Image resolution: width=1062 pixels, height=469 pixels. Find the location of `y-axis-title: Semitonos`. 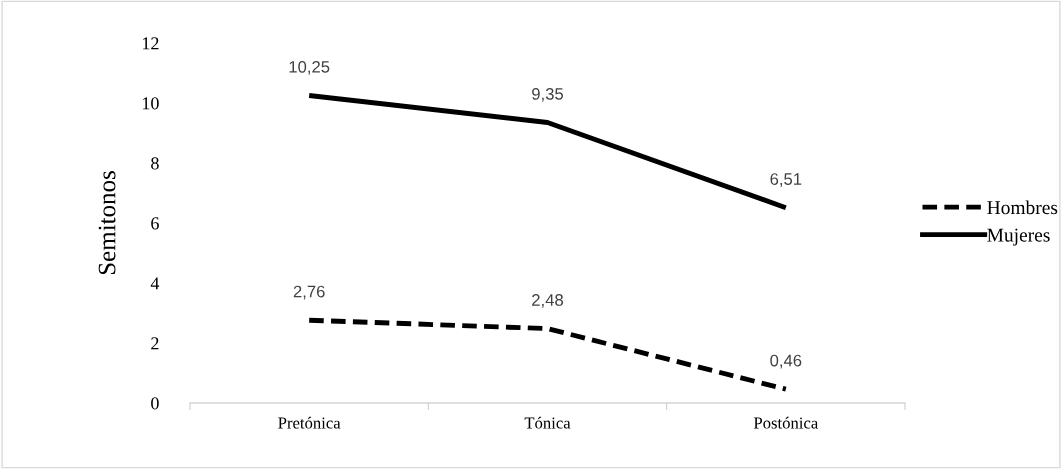

y-axis-title: Semitonos is located at coordinates (107, 223).